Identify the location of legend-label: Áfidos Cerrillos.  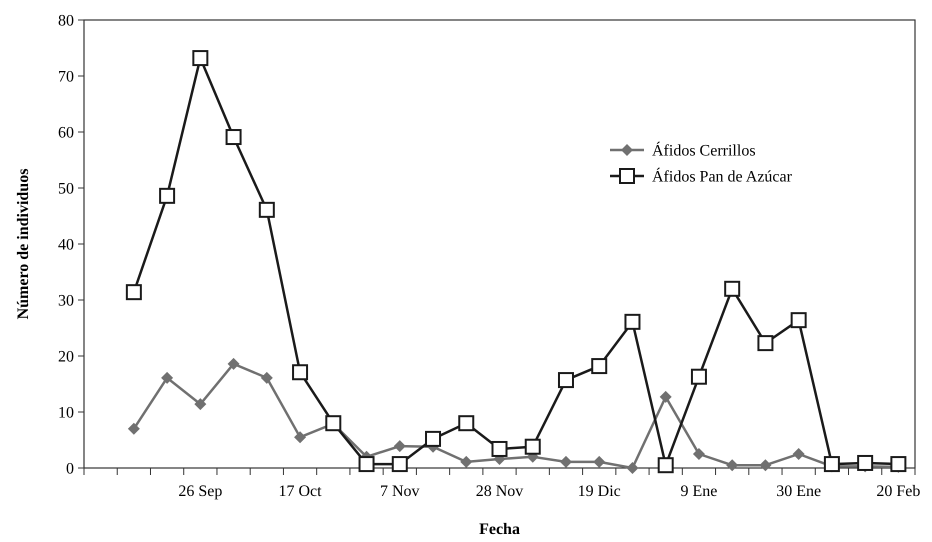
(704, 151).